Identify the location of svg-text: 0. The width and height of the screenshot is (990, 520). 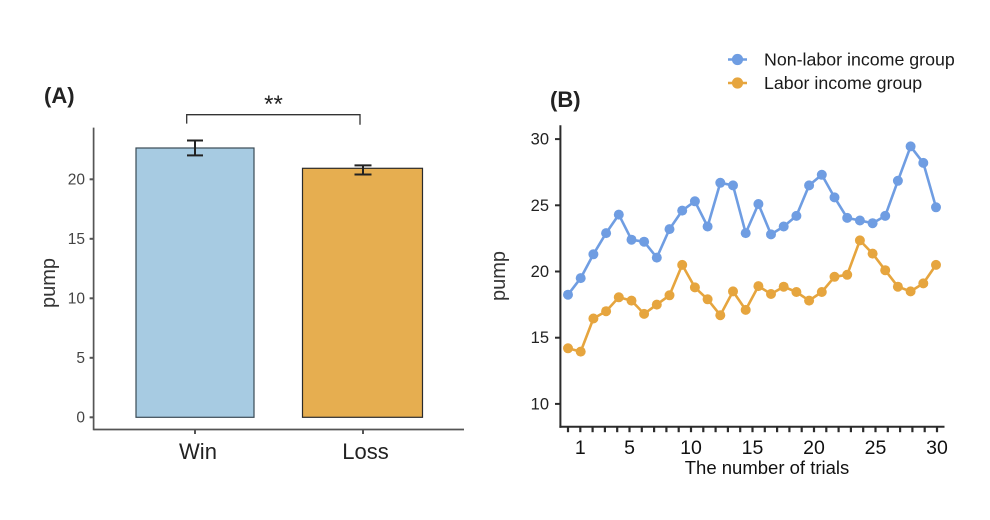
(80, 418).